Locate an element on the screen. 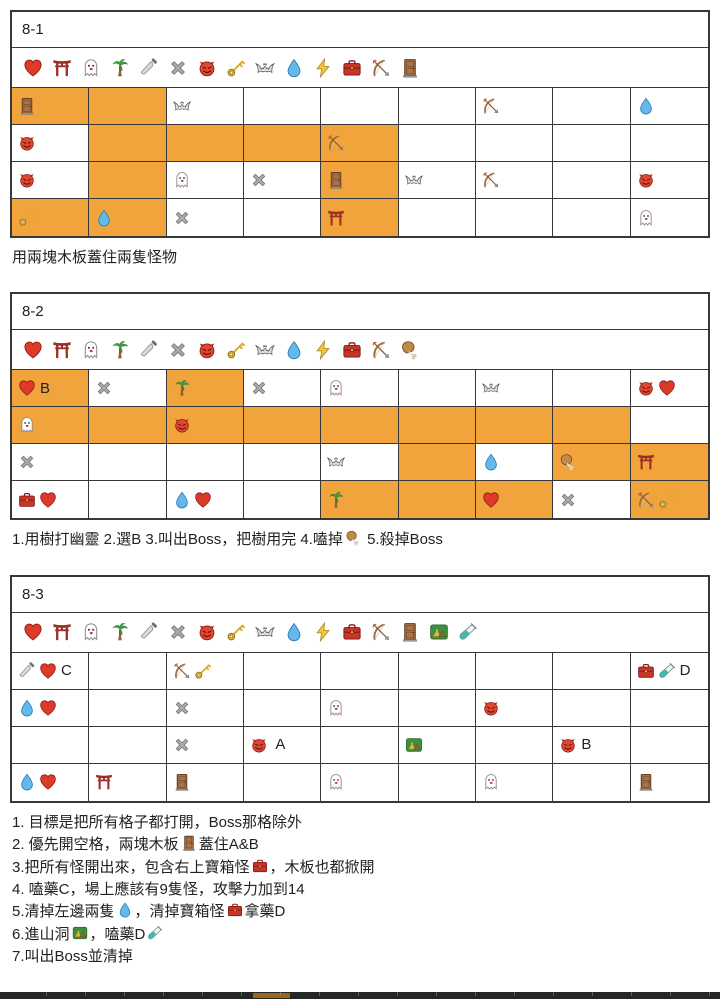 This screenshot has height=999, width=720. table-notes: 用兩塊木板蓋住兩隻怪物 is located at coordinates (361, 258).